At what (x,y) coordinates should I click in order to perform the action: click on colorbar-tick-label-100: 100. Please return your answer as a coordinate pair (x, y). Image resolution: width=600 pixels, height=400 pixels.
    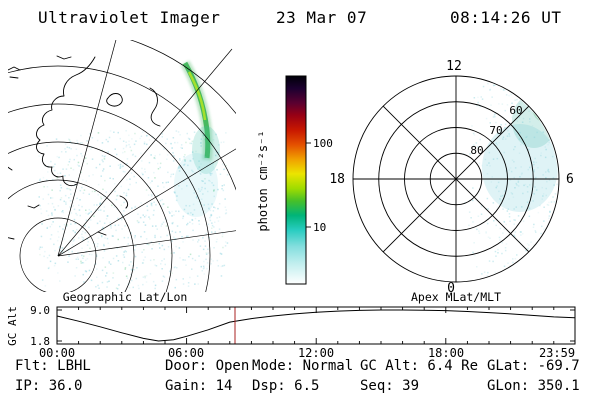
    Looking at the image, I should click on (323, 143).